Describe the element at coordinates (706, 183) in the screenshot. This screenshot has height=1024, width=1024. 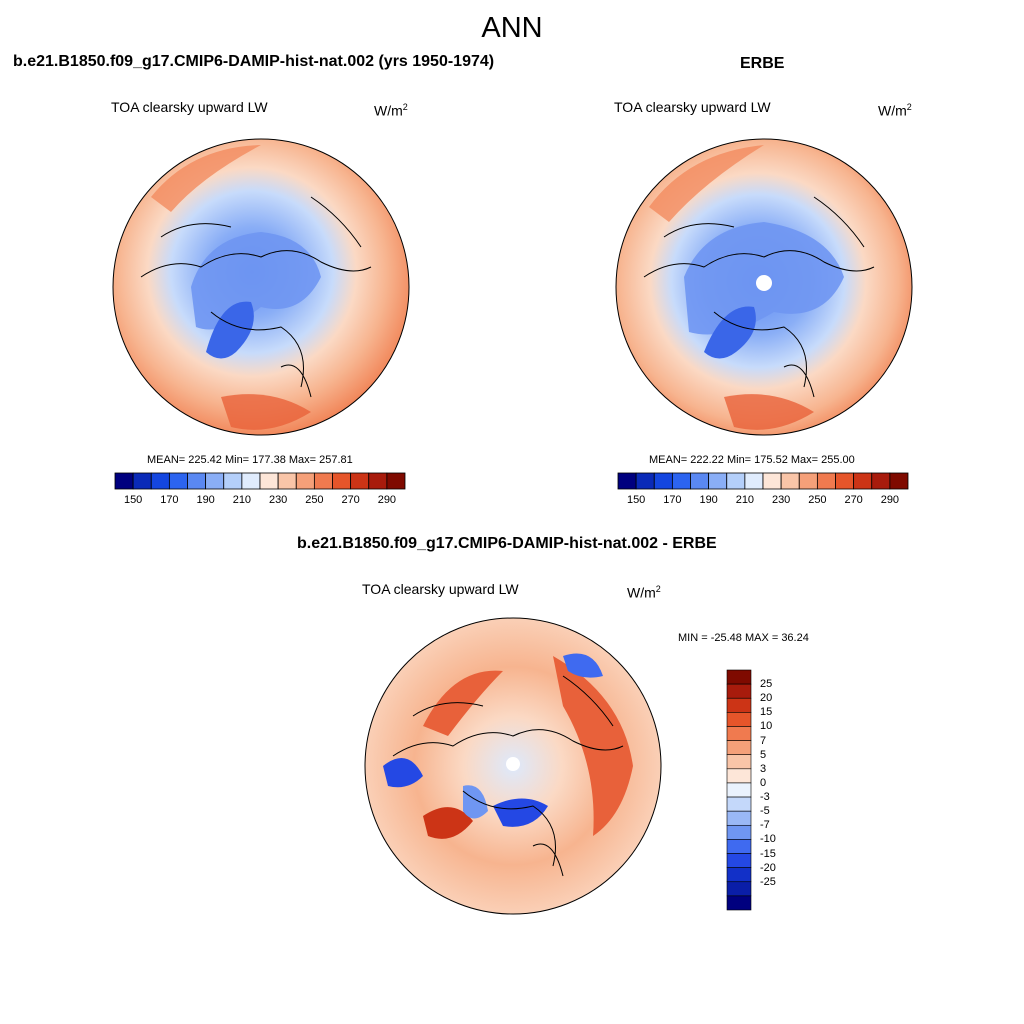
I see `obs-warm-sector-n` at that location.